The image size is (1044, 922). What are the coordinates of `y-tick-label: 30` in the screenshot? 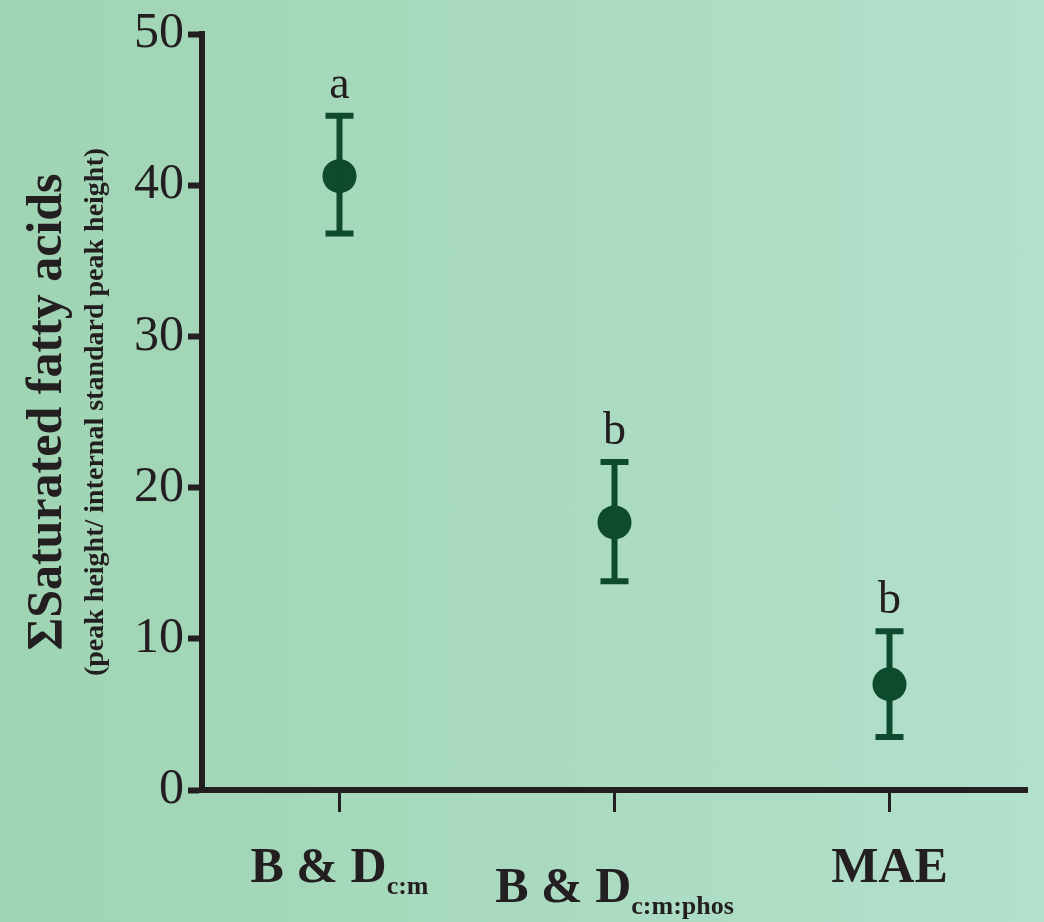 It's located at (159, 332).